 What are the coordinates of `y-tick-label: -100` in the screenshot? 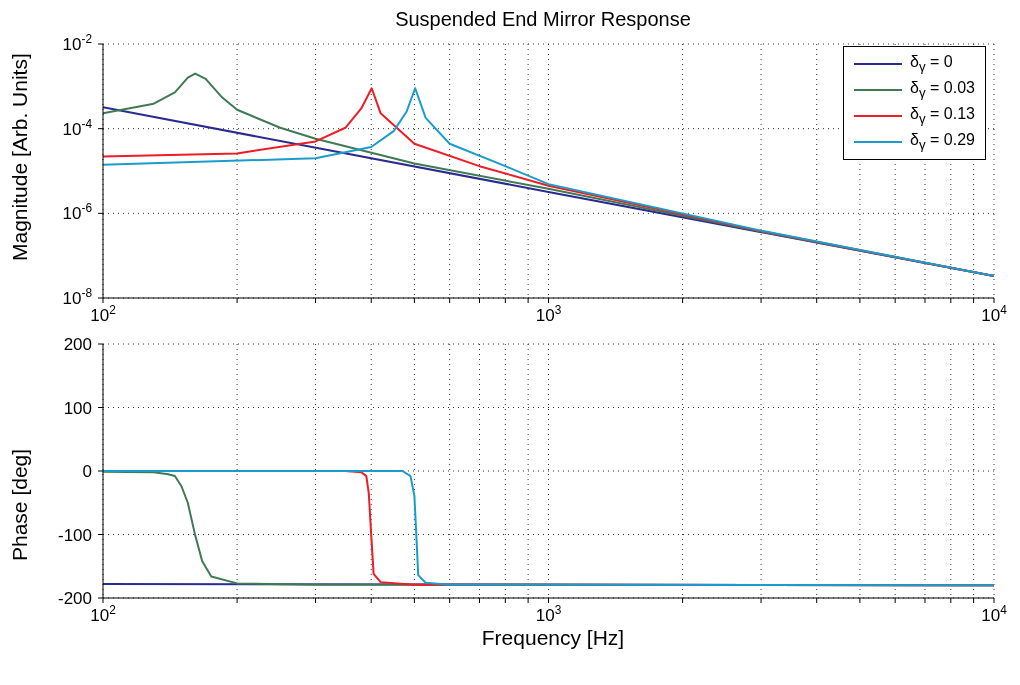 It's located at (74, 535).